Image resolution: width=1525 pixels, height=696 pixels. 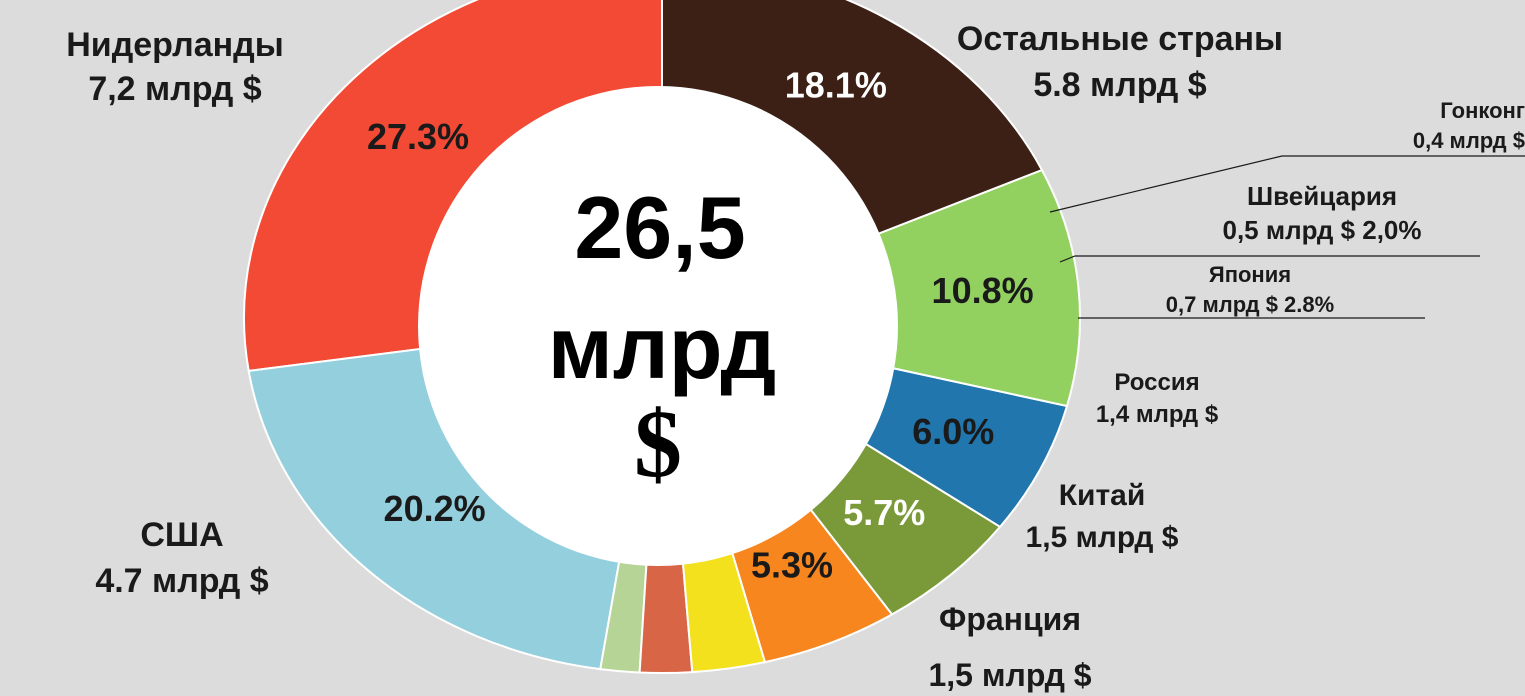 What do you see at coordinates (435, 508) in the screenshot?
I see `percent-label-1: 20.2%` at bounding box center [435, 508].